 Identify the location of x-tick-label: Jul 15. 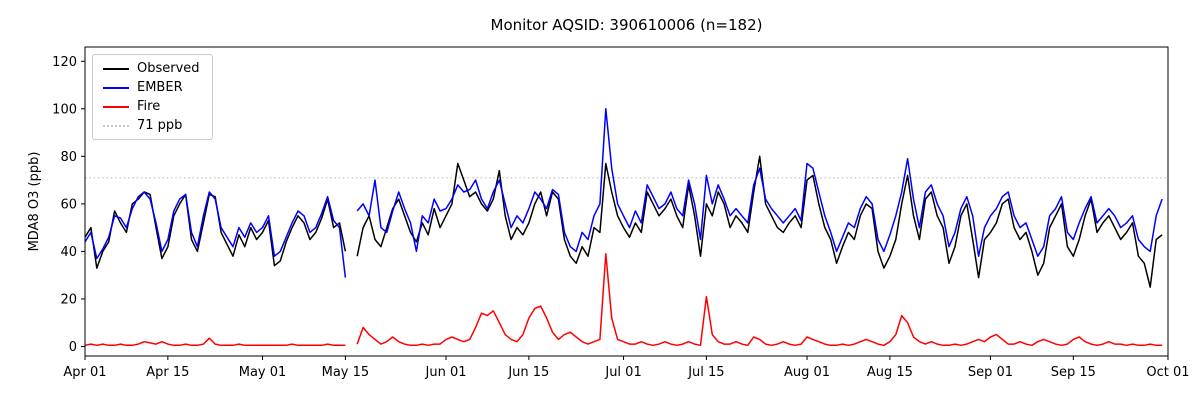
(705, 372).